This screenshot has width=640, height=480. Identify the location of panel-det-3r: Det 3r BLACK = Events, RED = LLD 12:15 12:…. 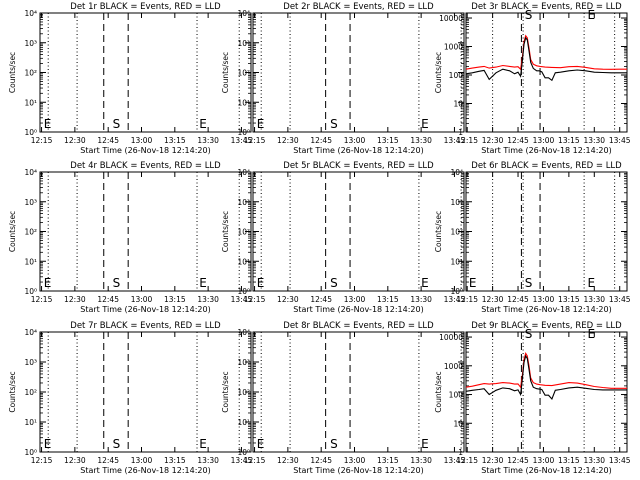
(532, 78).